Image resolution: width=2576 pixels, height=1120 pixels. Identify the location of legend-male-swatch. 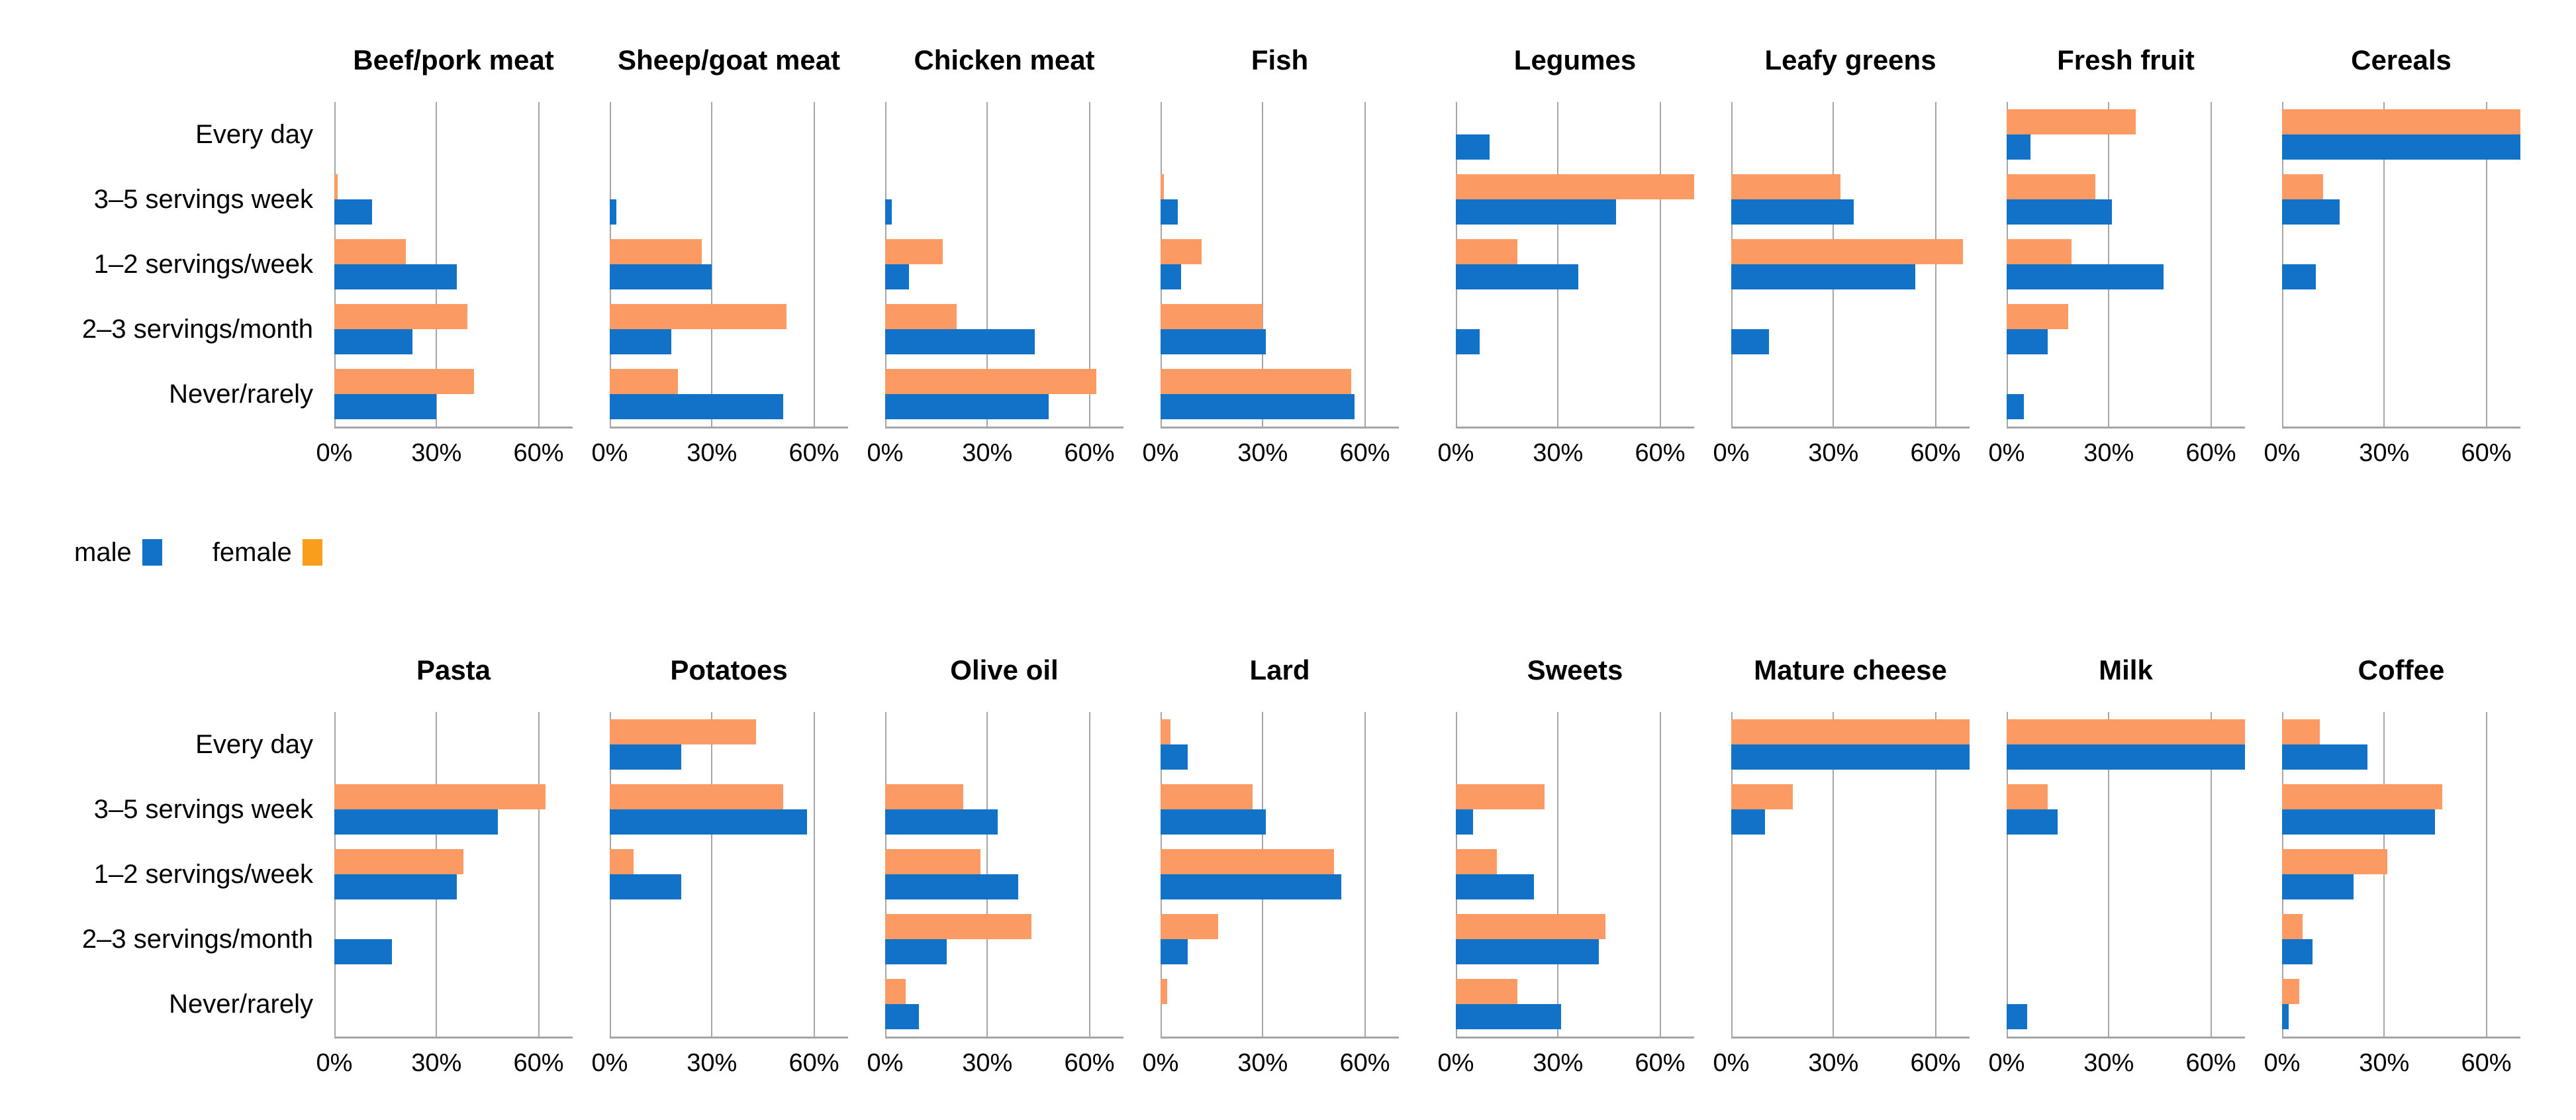
(152, 552).